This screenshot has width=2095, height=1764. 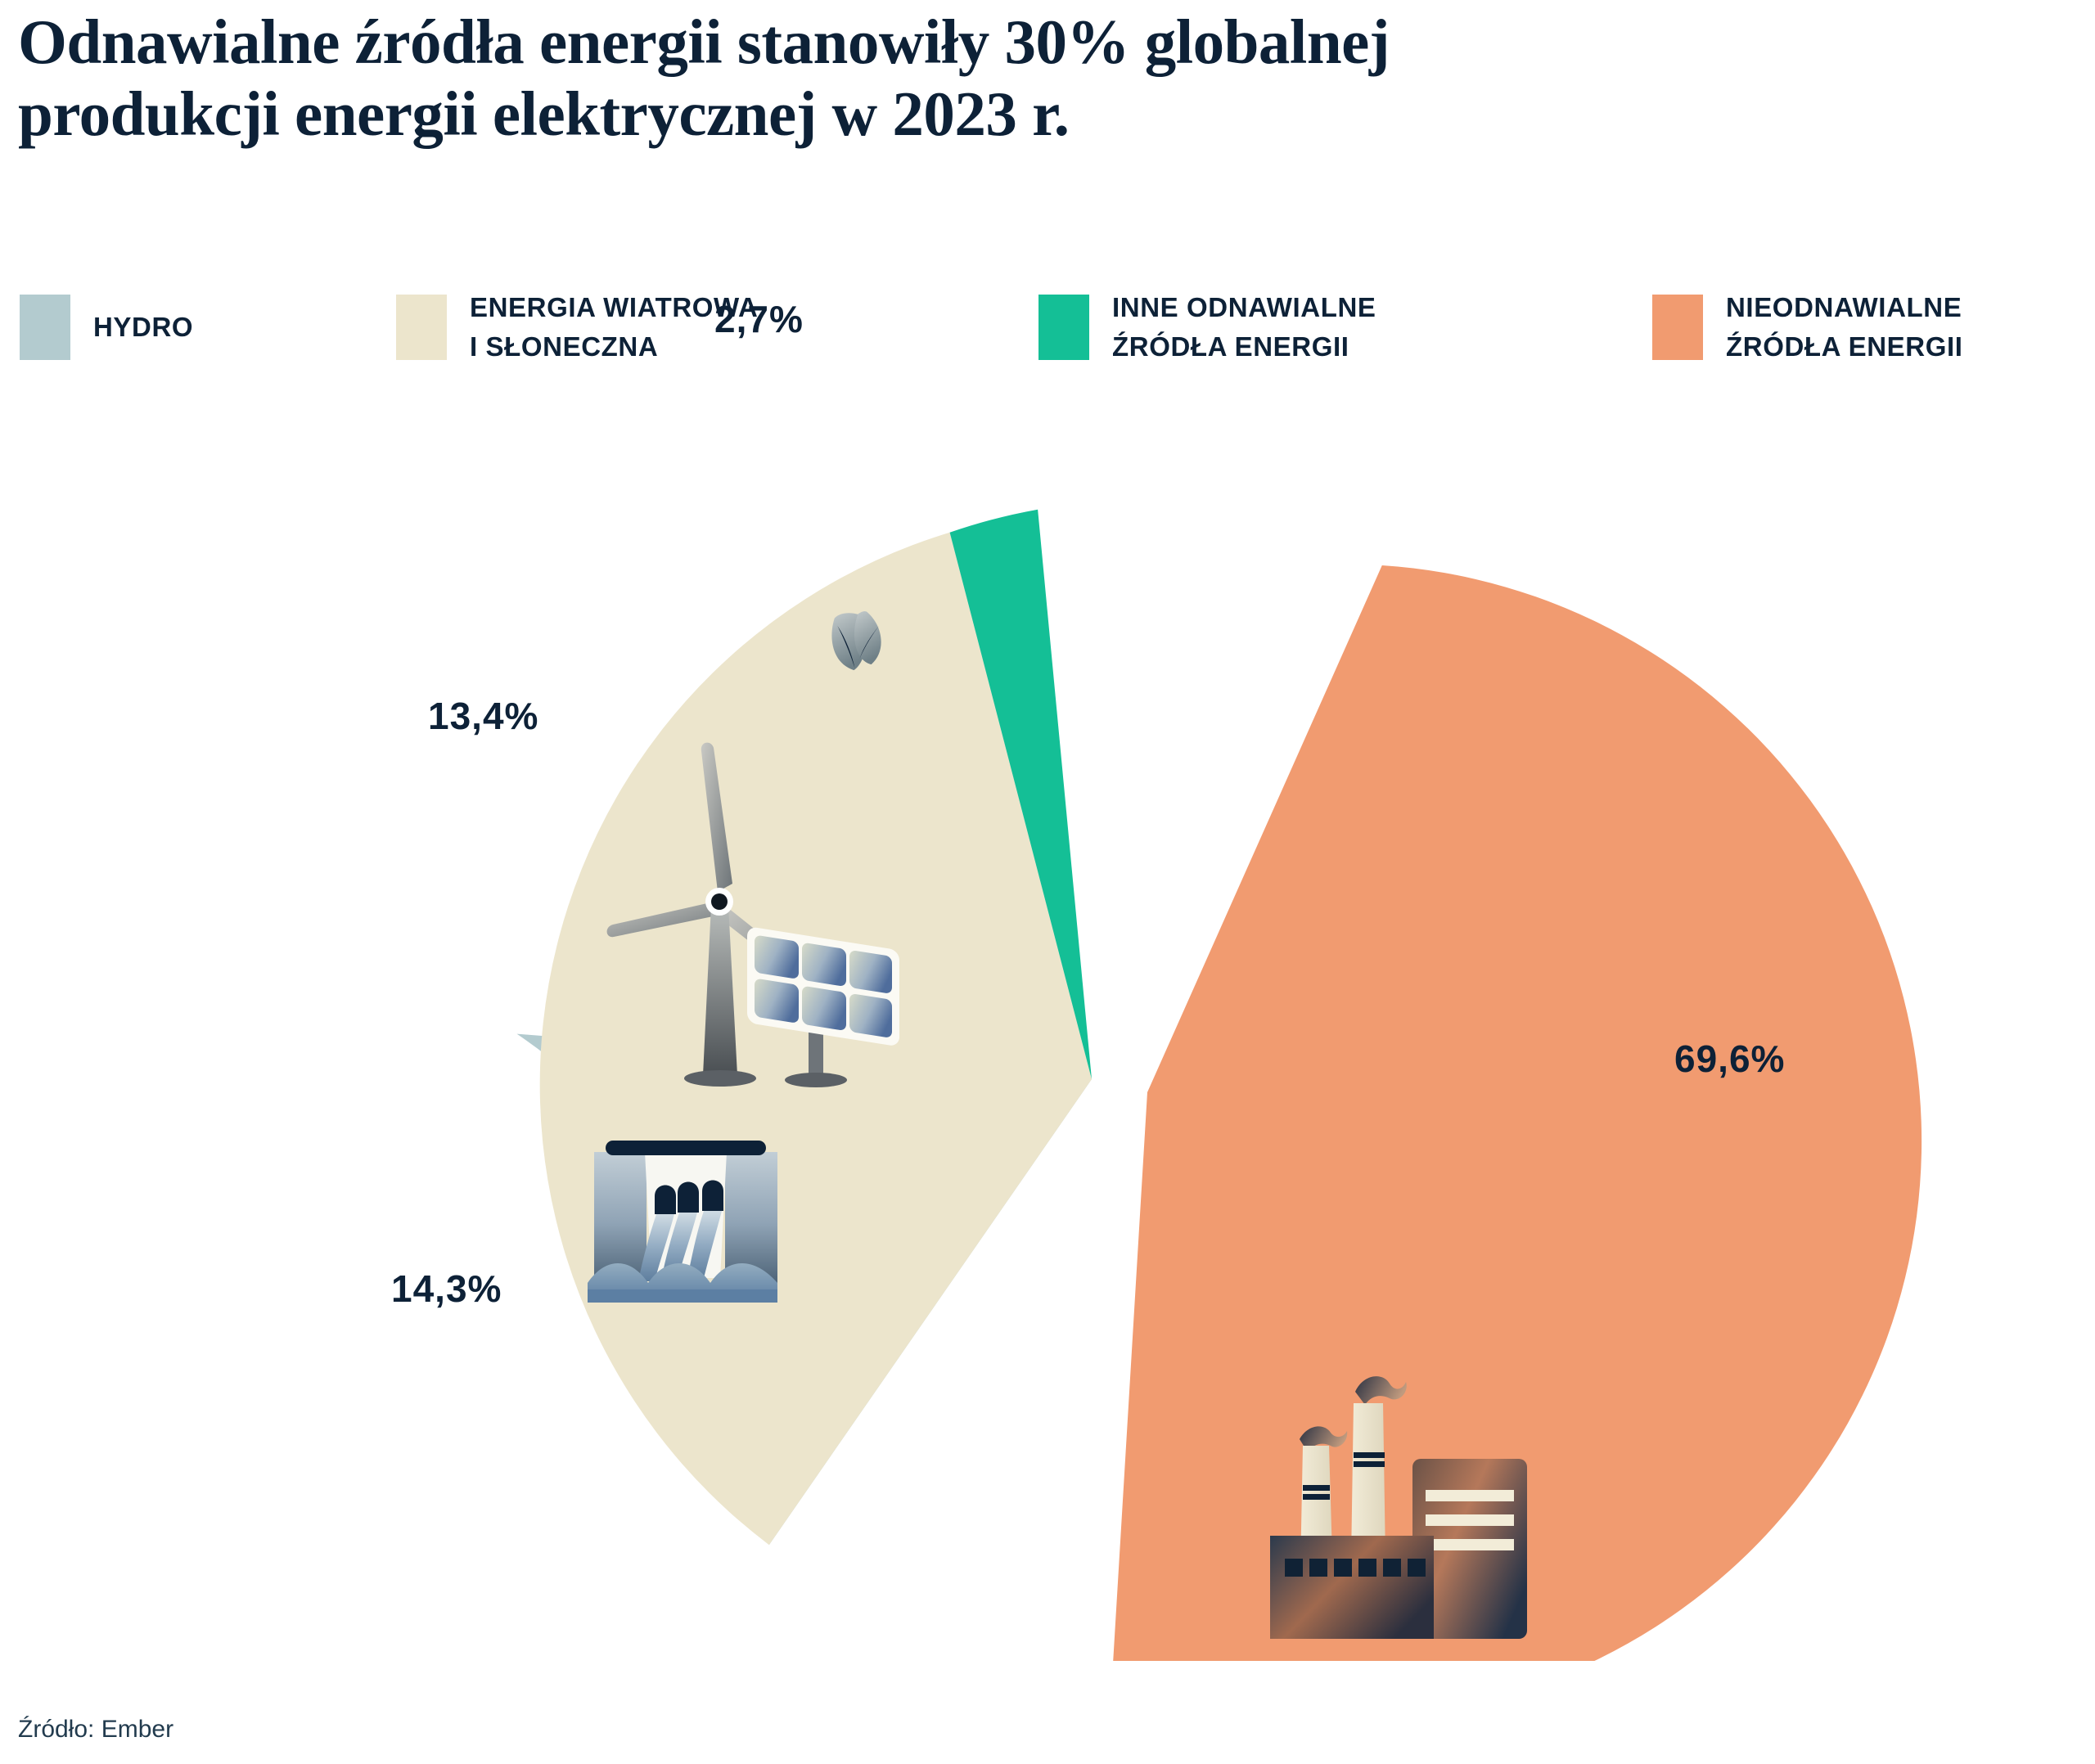 What do you see at coordinates (1844, 328) in the screenshot?
I see `legend-label-non-renewable: NIEODNAWIALNE ŹRÓDŁA ENERGII` at bounding box center [1844, 328].